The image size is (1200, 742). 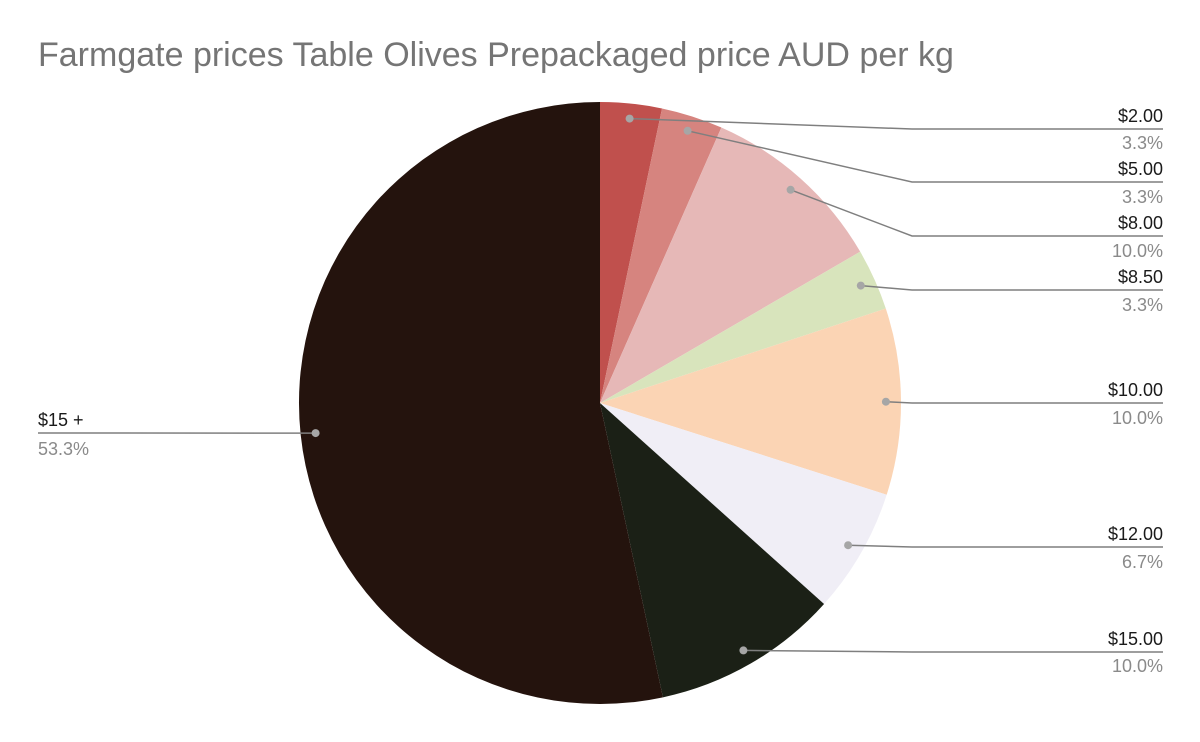 I want to click on slice-percent-2-00: 3.3%, so click(x=1142, y=143).